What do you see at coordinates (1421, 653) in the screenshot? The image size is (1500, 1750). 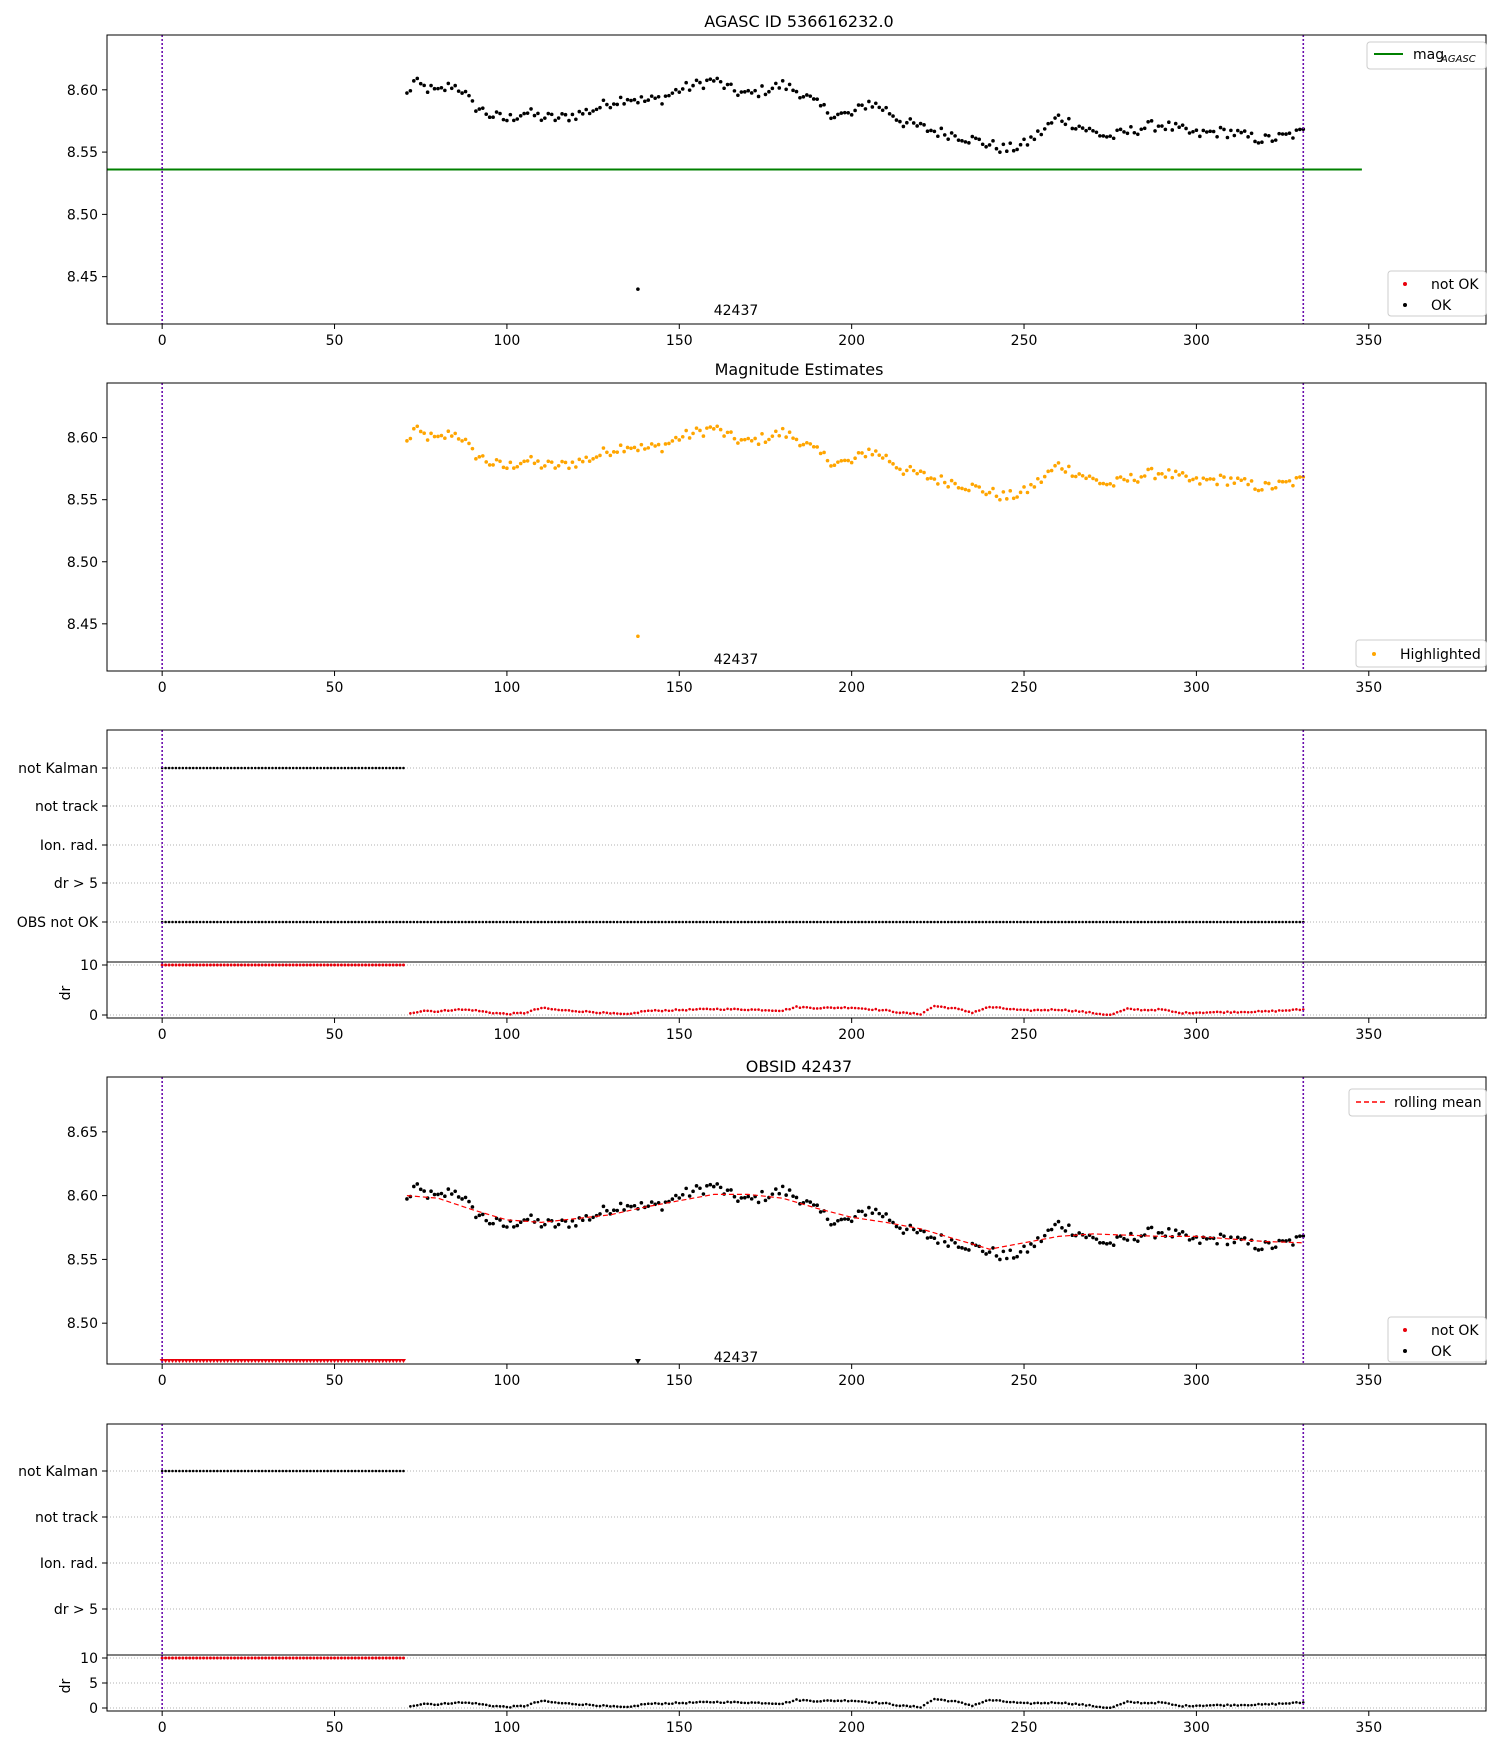 I see `highlight-legend: Highlighted` at bounding box center [1421, 653].